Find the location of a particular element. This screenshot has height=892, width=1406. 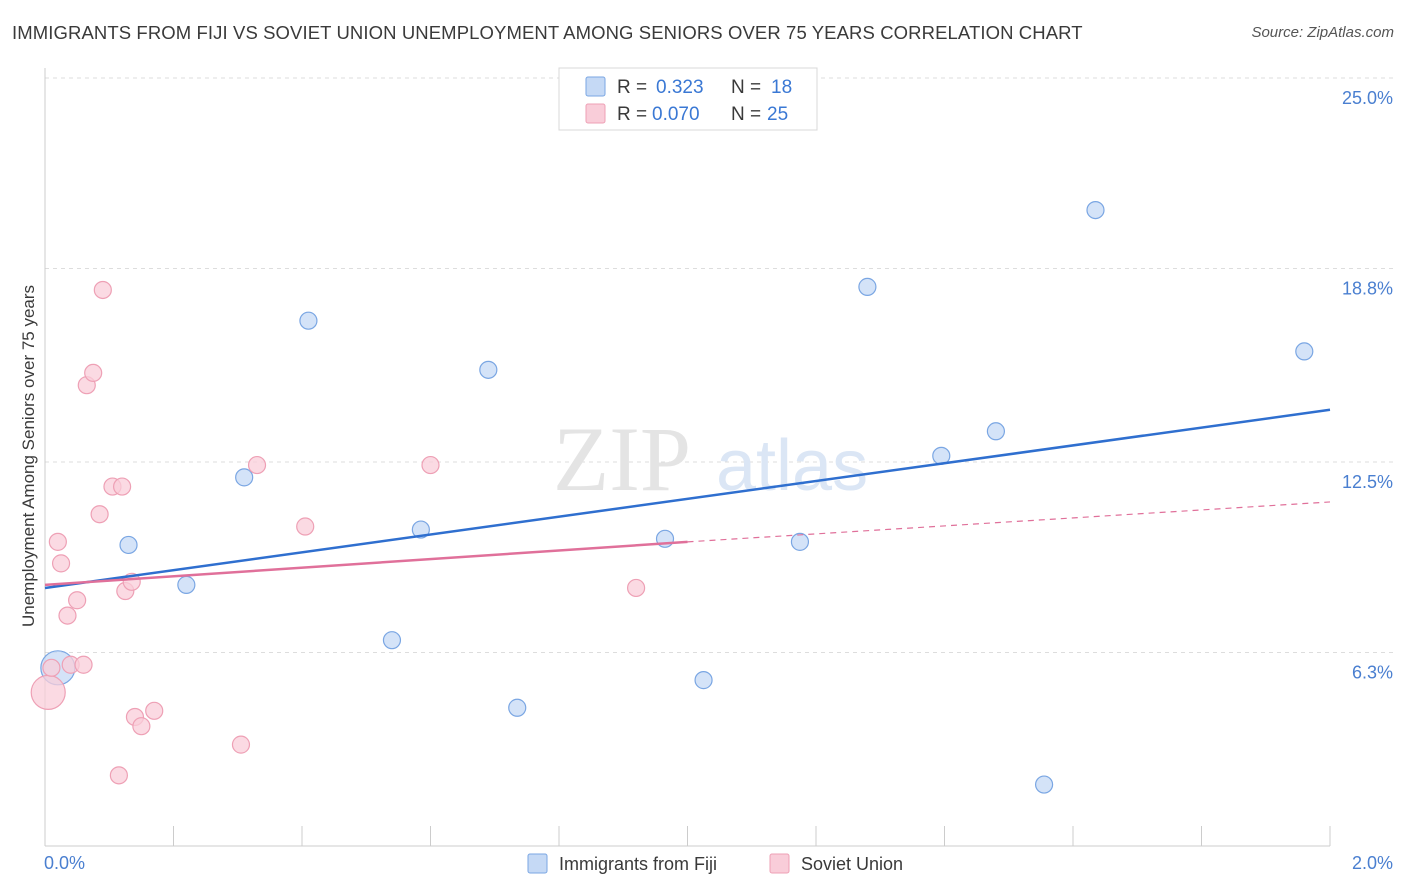

legend-fiji-r-value: 0.323 is located at coordinates (680, 87).